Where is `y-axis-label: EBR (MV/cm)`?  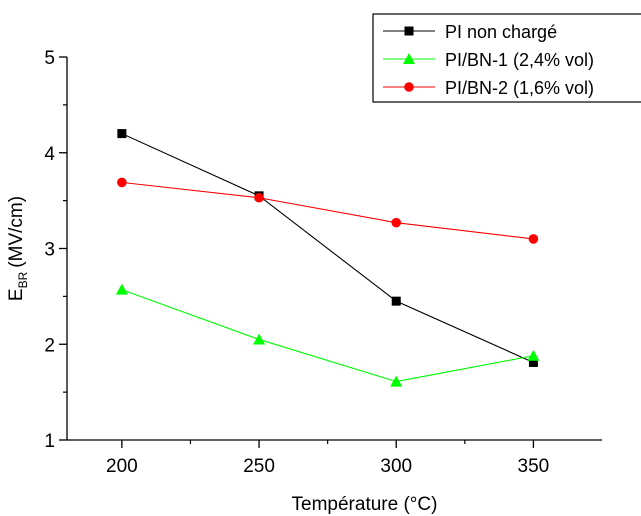
y-axis-label: EBR (MV/cm) is located at coordinates (18, 248).